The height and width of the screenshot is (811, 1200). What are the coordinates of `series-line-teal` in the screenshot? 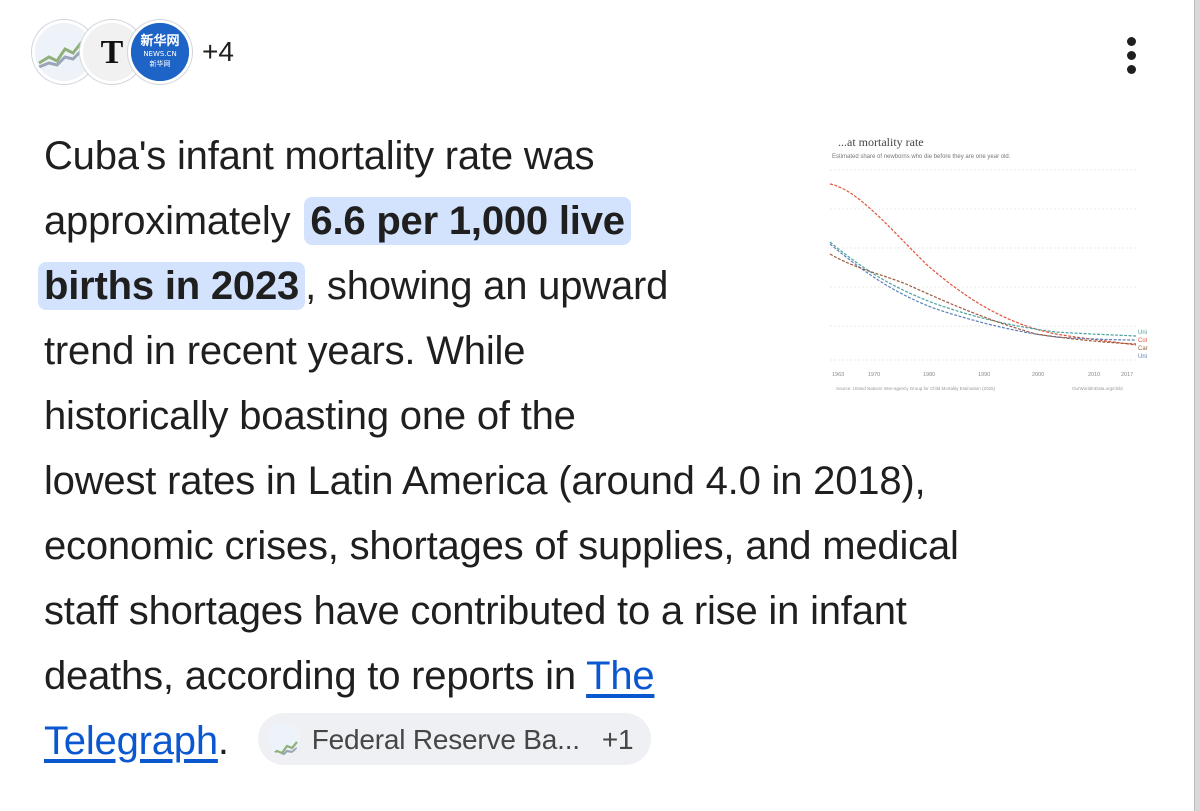 It's located at (983, 289).